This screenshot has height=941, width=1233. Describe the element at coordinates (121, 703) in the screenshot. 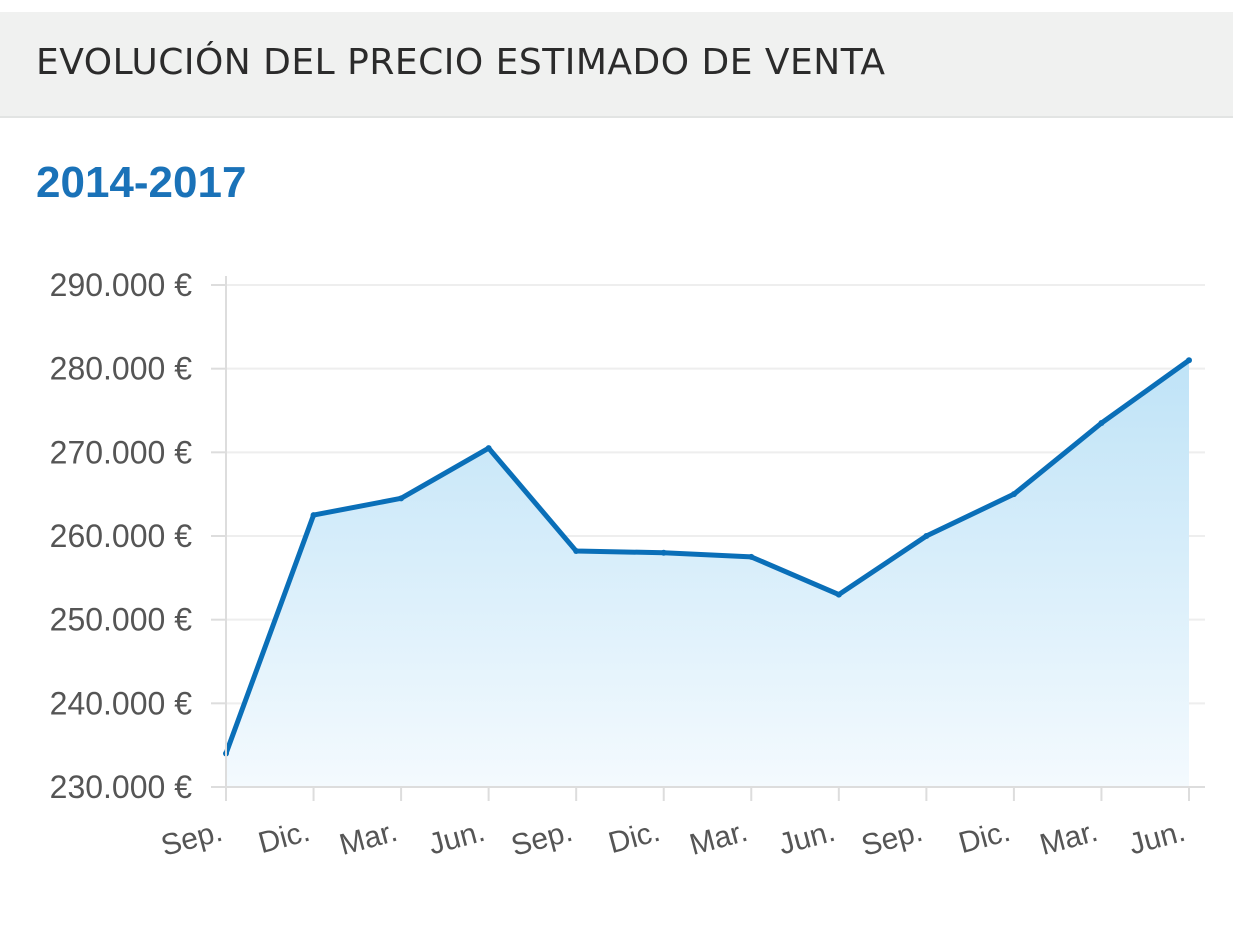

I see `y-tick-label: 240.000 €` at that location.